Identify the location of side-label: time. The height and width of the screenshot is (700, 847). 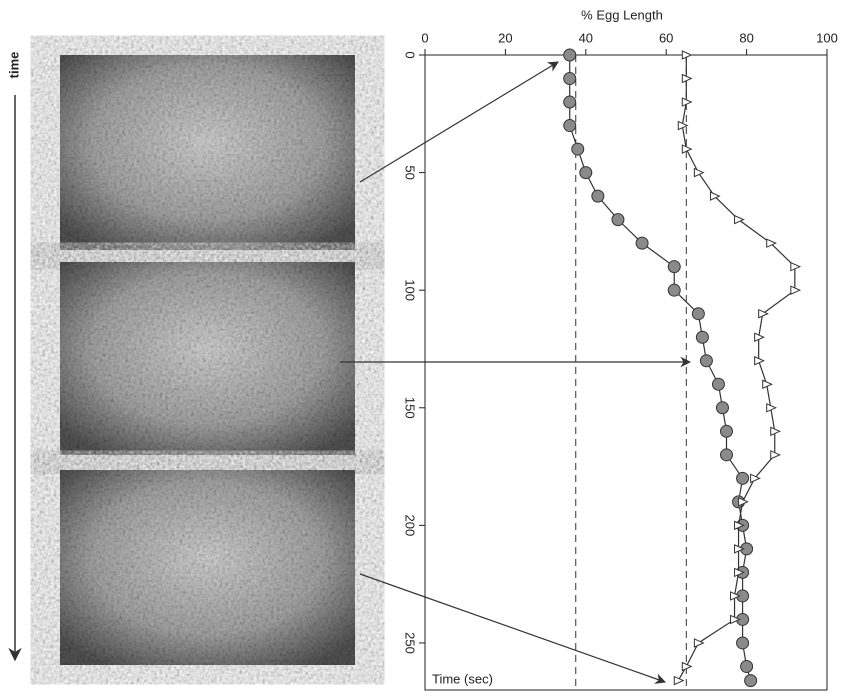
(13, 65).